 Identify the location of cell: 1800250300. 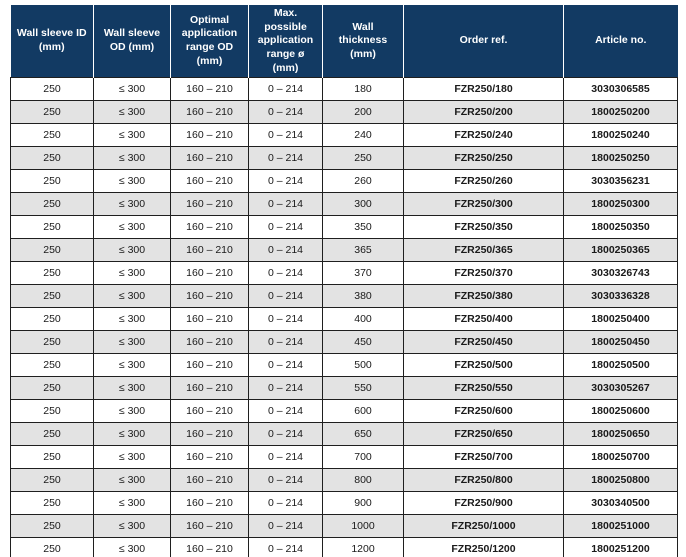
(620, 204).